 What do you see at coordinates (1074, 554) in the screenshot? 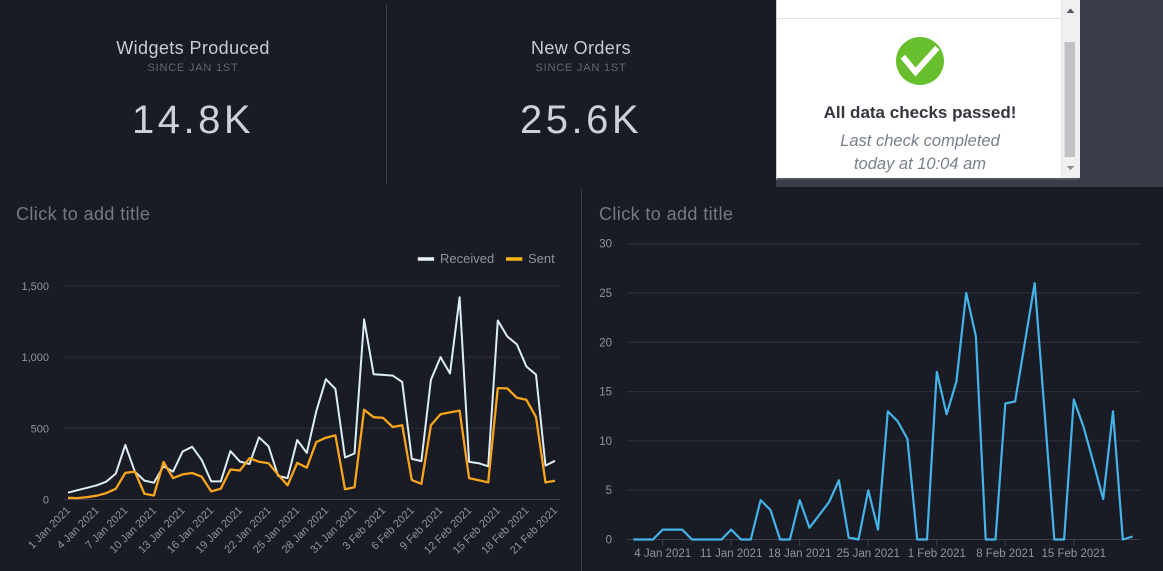
I see `svg-text: 15 Feb 2021` at bounding box center [1074, 554].